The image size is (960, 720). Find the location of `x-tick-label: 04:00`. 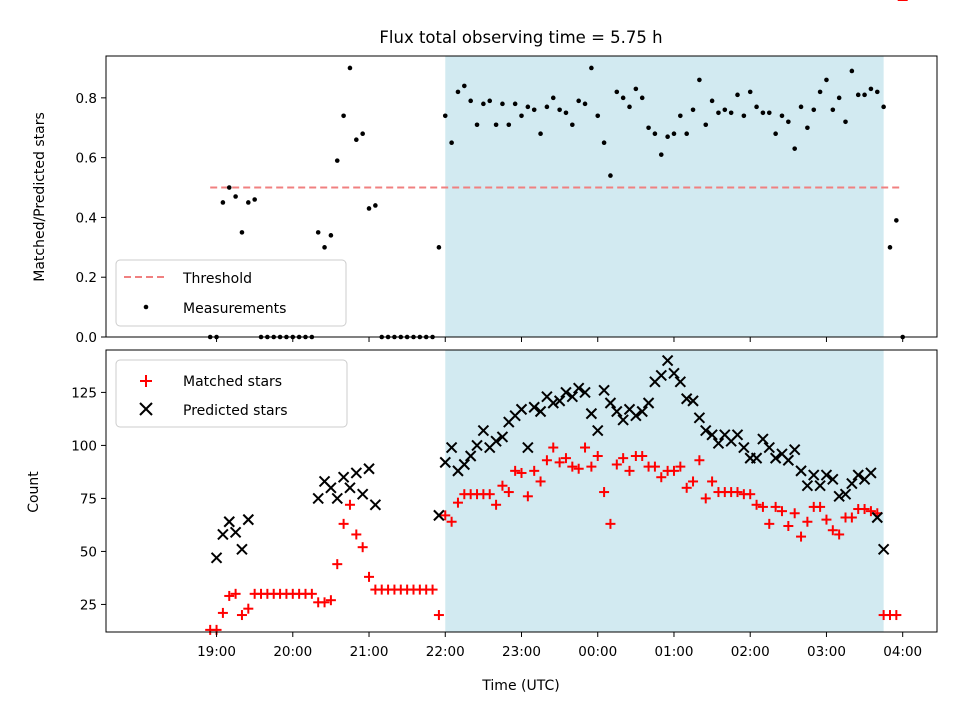

x-tick-label: 04:00 is located at coordinates (902, 652).